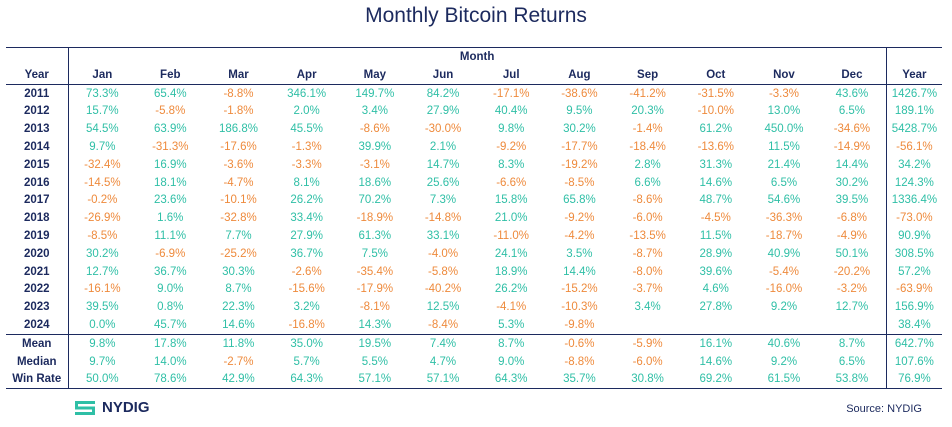  I want to click on return-cell: -15.6%, so click(306, 289).